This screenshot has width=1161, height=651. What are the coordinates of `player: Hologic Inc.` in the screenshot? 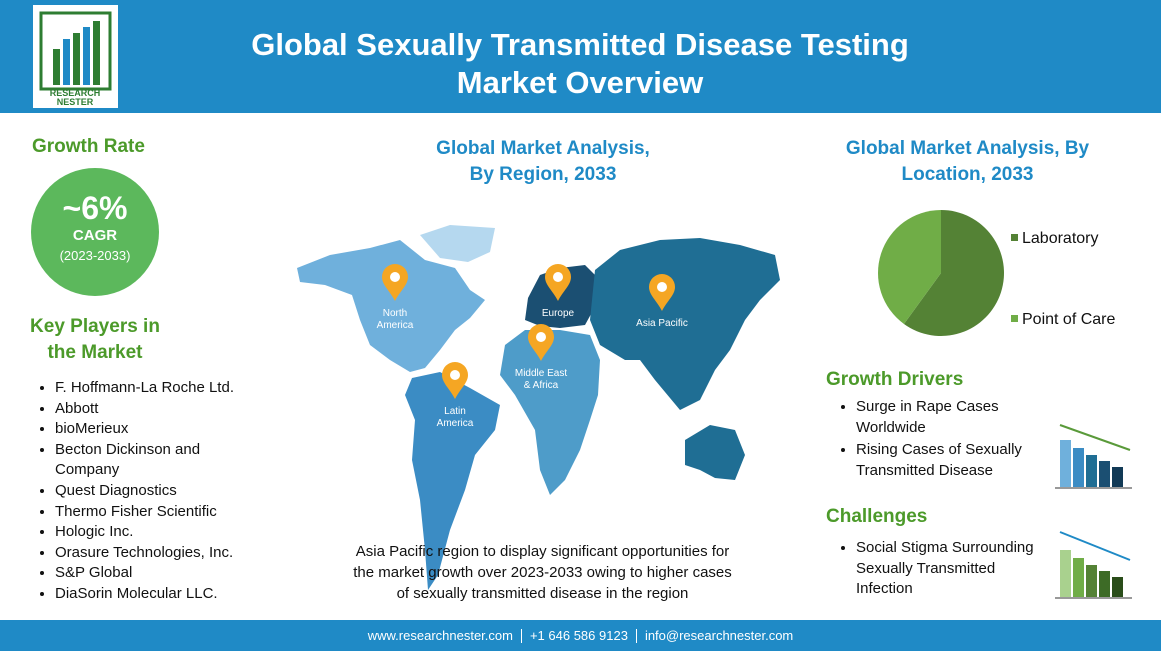 It's located at (147, 532).